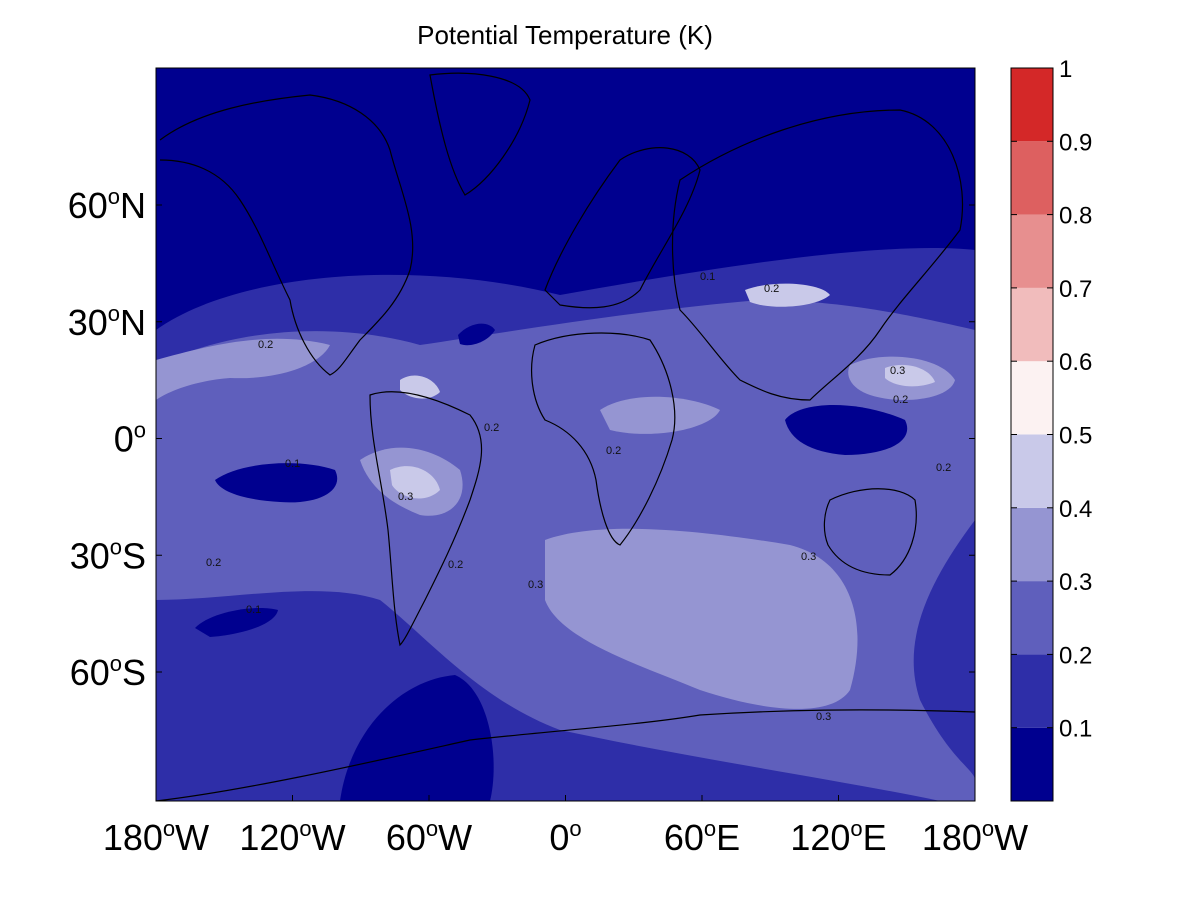 The image size is (1200, 900). What do you see at coordinates (1075, 362) in the screenshot?
I see `colorbar-tick-label: 0.6` at bounding box center [1075, 362].